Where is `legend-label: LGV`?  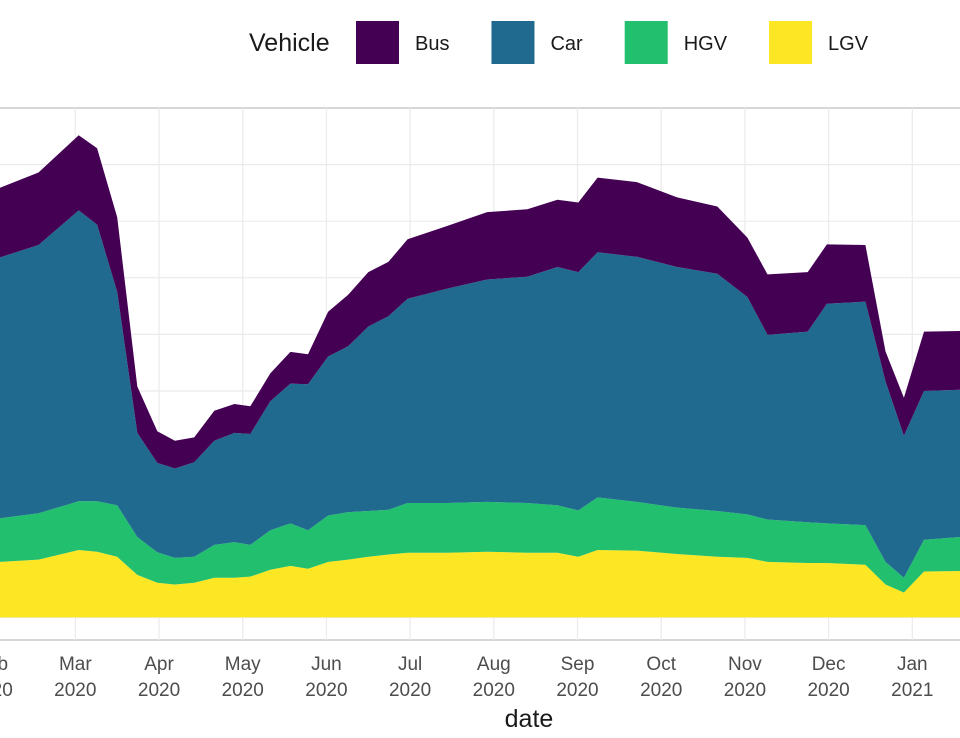
legend-label: LGV is located at coordinates (848, 44).